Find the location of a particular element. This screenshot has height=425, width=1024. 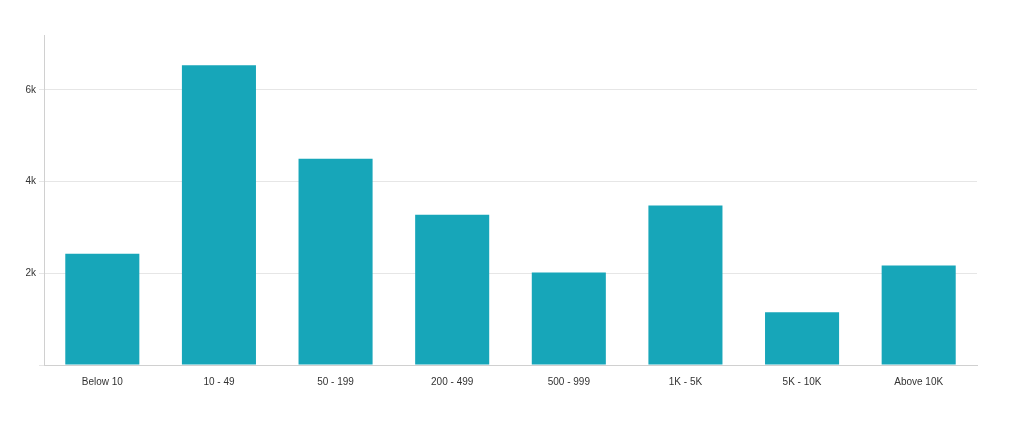

x-tick-label: 10 - 49 is located at coordinates (219, 381).